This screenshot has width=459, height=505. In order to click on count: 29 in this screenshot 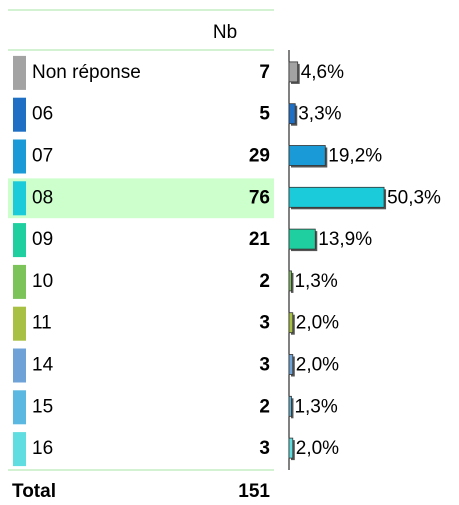, I will do `click(259, 156)`.